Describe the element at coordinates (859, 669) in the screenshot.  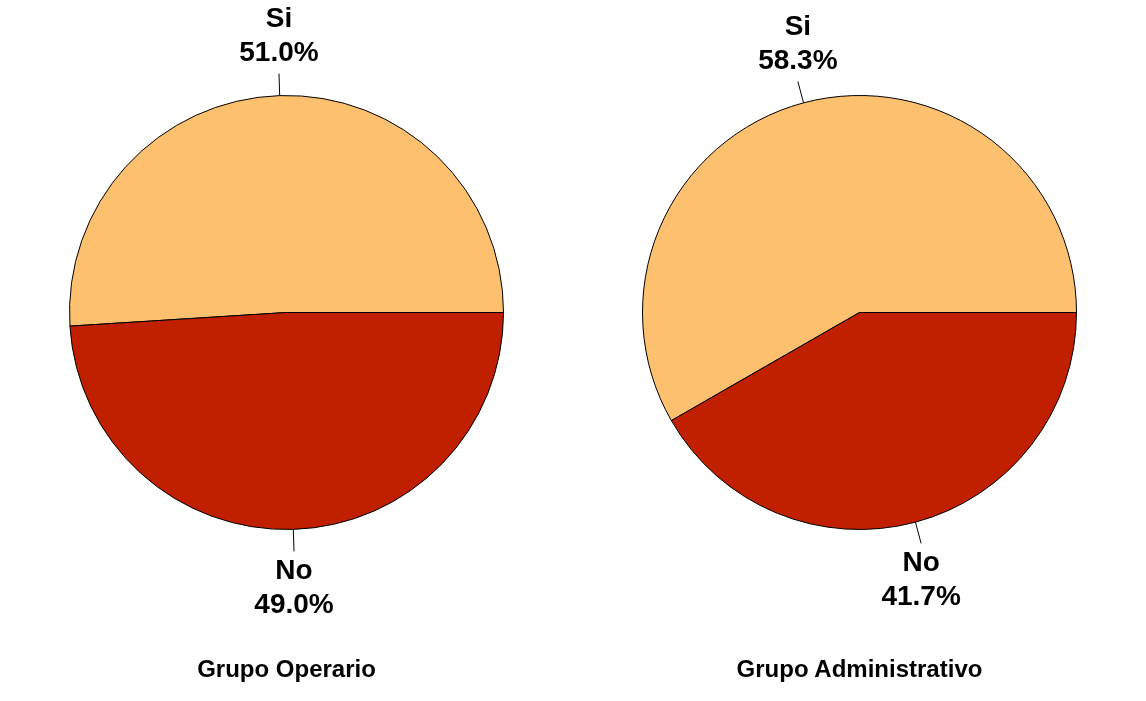
I see `text: Grupo Administrativo` at that location.